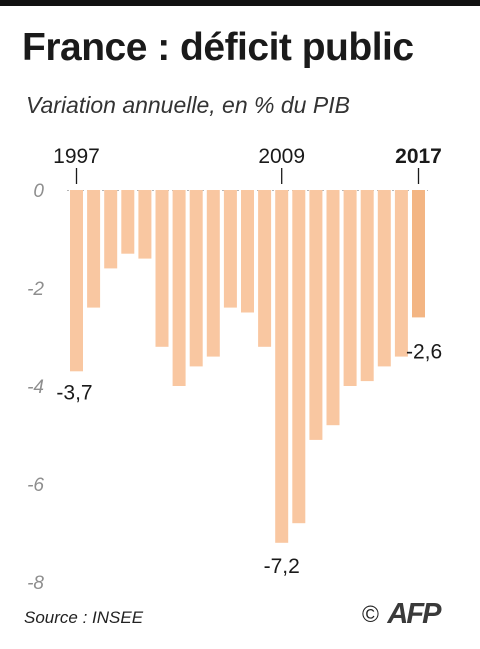 Image resolution: width=480 pixels, height=649 pixels. What do you see at coordinates (350, 288) in the screenshot?
I see `bar-2013` at bounding box center [350, 288].